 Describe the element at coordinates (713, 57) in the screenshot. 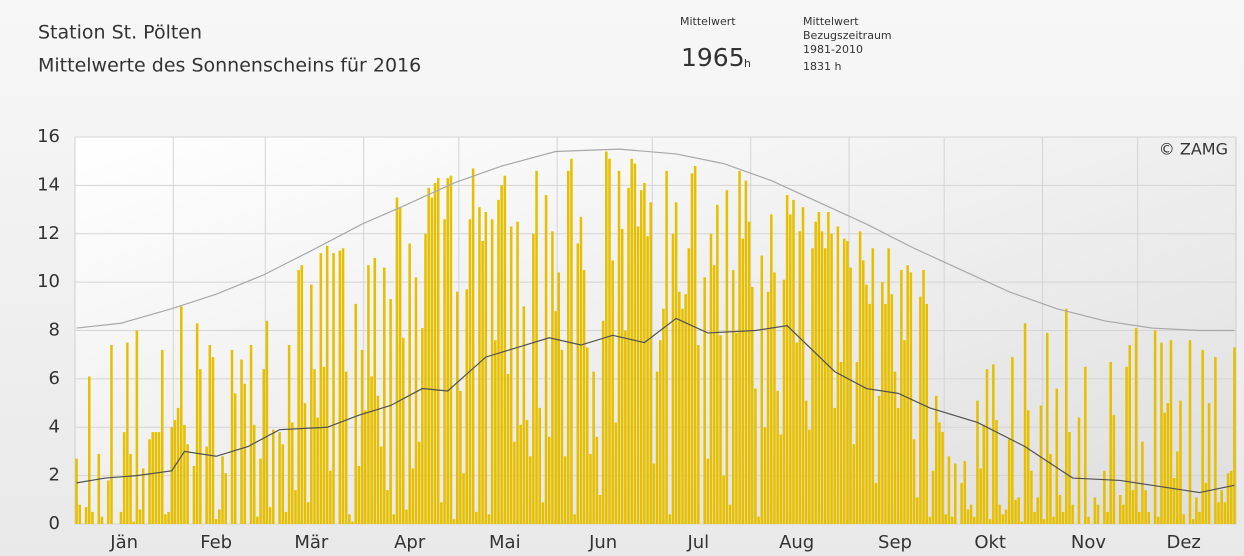

I see `stat-value: 1965` at that location.